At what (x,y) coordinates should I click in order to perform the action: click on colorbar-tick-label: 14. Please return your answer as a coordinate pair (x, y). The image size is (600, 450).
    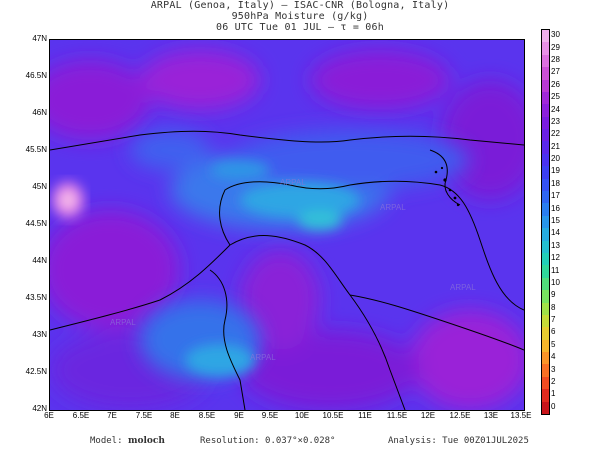
    Looking at the image, I should click on (555, 233).